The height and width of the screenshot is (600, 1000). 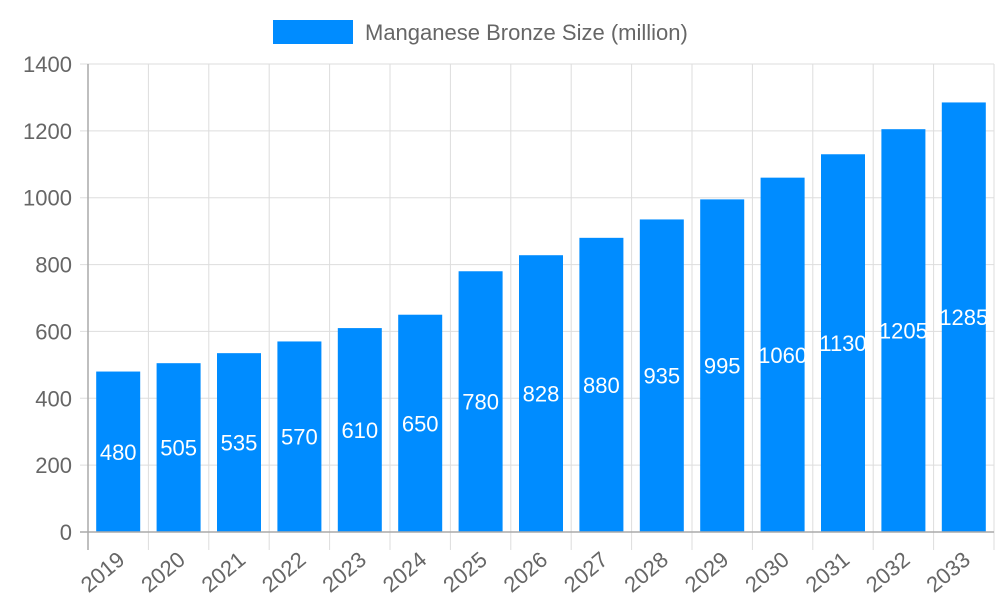 What do you see at coordinates (284, 572) in the screenshot?
I see `x-tick-label: 2022` at bounding box center [284, 572].